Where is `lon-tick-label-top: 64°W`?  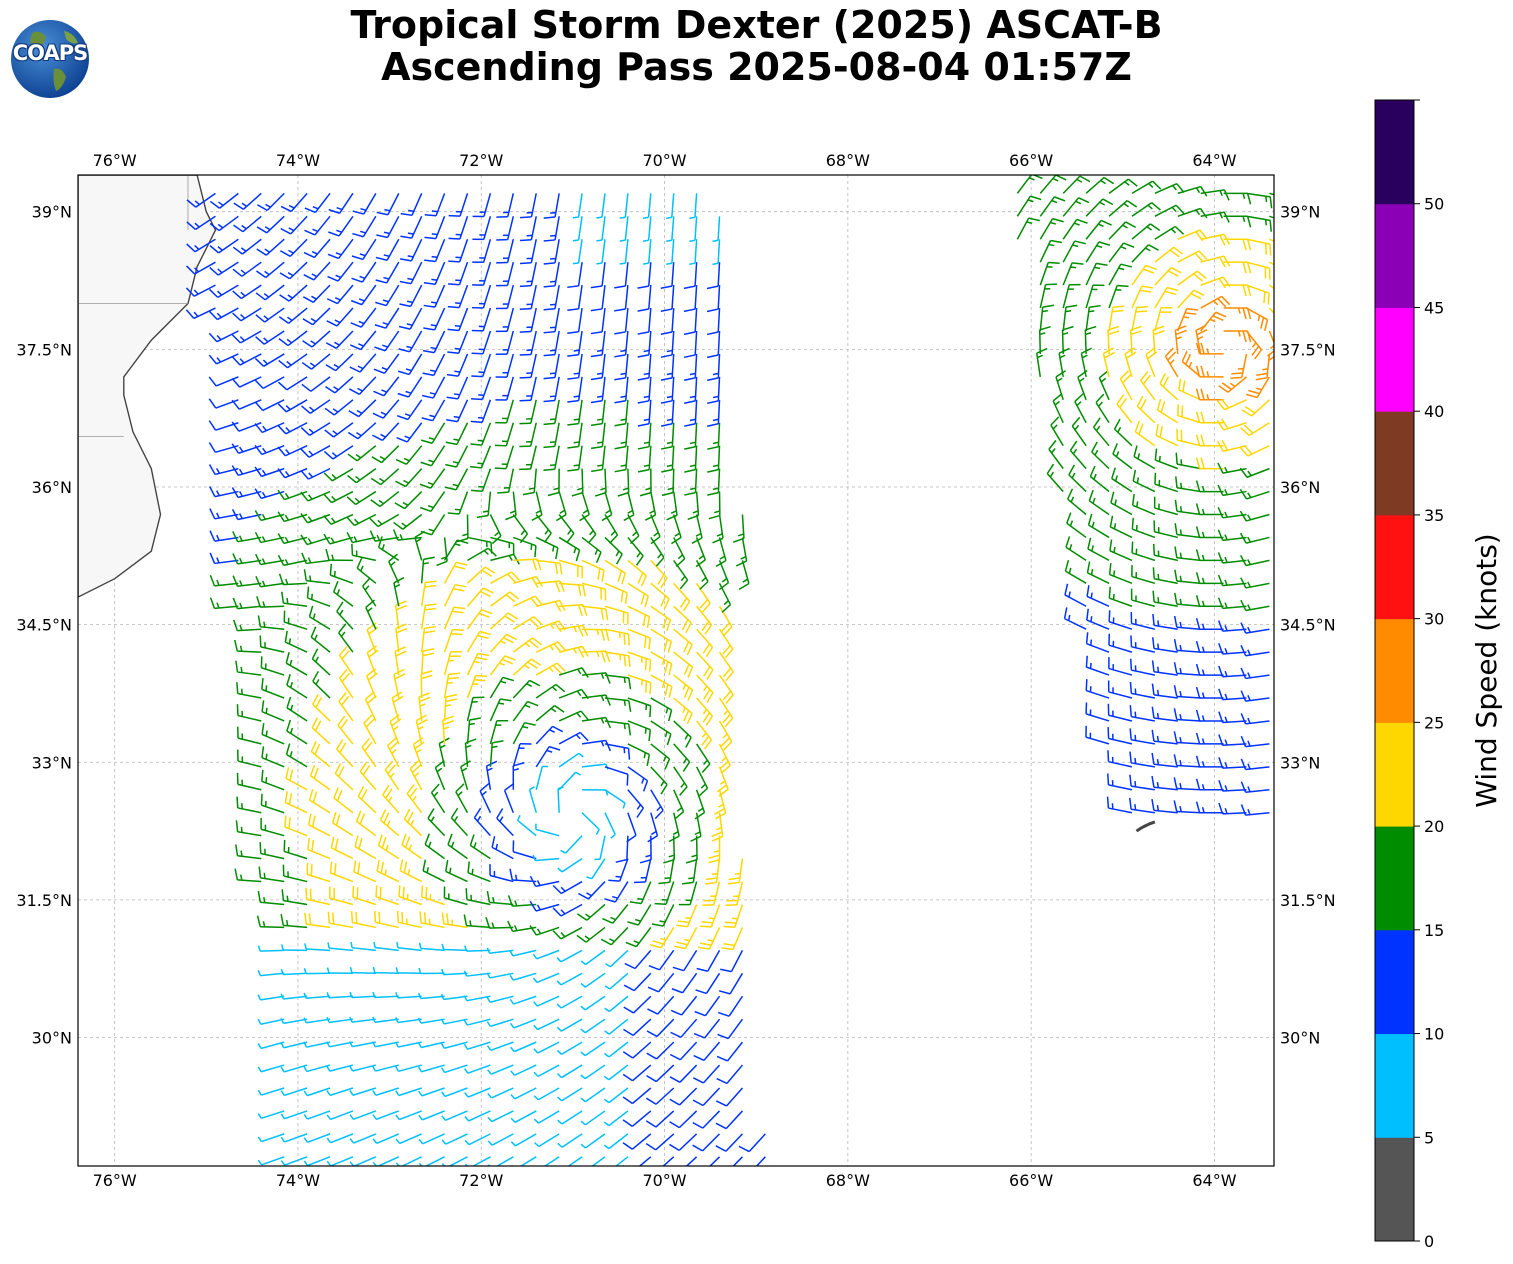 lon-tick-label-top: 64°W is located at coordinates (1214, 160).